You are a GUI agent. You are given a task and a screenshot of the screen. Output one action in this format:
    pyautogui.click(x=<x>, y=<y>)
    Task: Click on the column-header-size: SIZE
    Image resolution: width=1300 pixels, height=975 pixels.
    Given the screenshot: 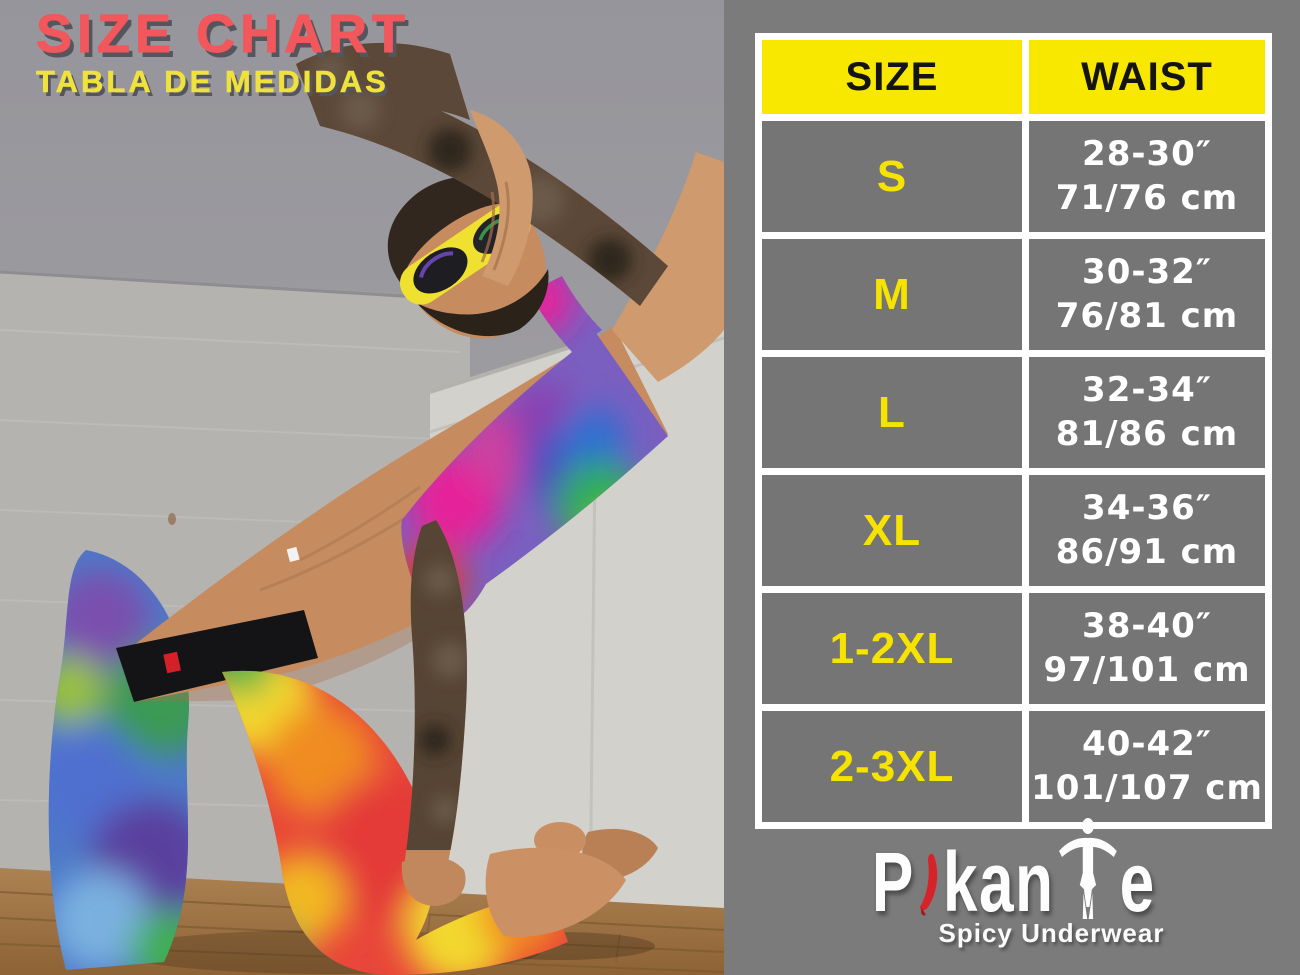 What is the action you would take?
    pyautogui.click(x=892, y=77)
    